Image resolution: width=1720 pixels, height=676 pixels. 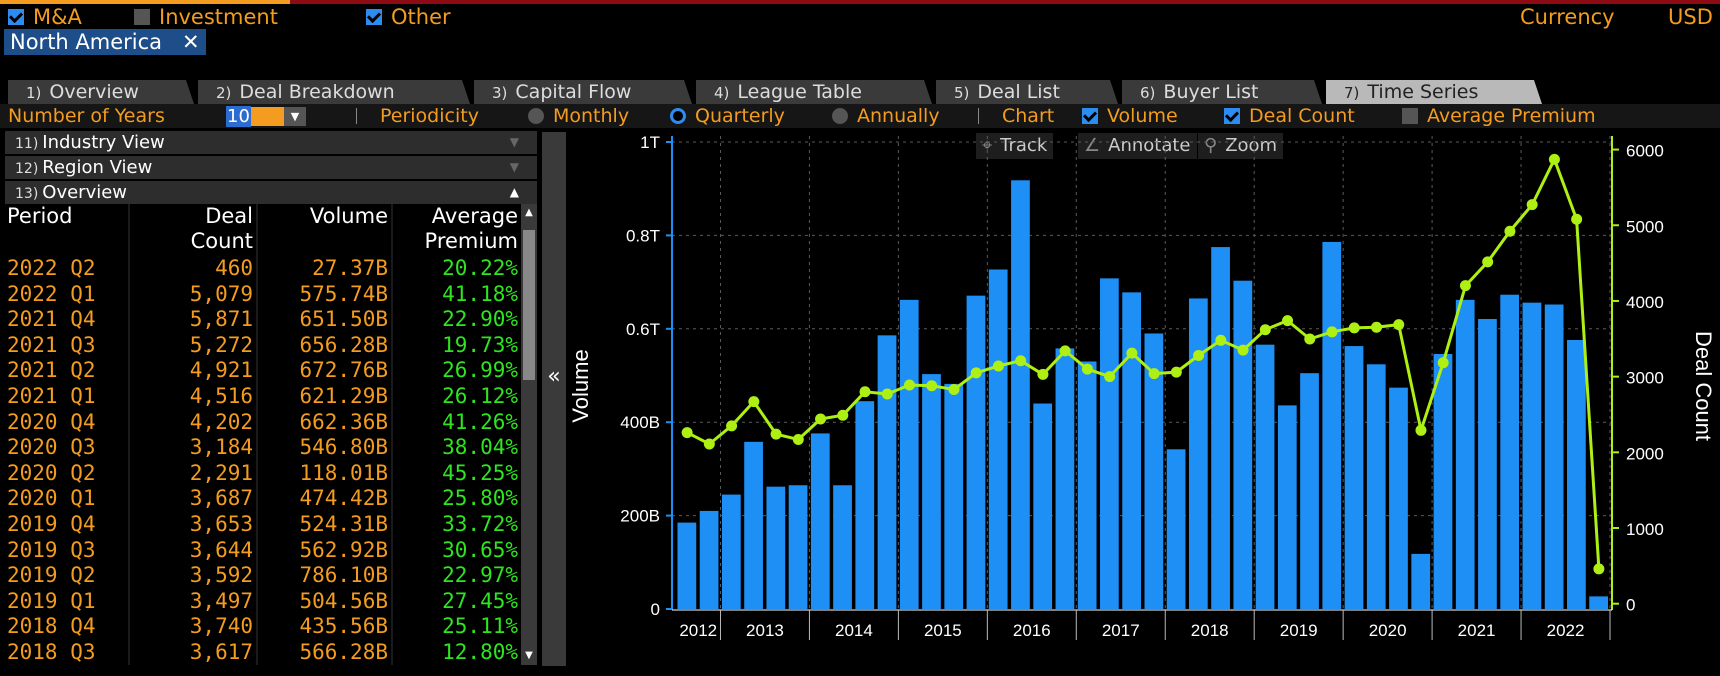 I want to click on table-row: 2018 Q3 3,617 566.28B 12.80%, so click(x=263, y=652).